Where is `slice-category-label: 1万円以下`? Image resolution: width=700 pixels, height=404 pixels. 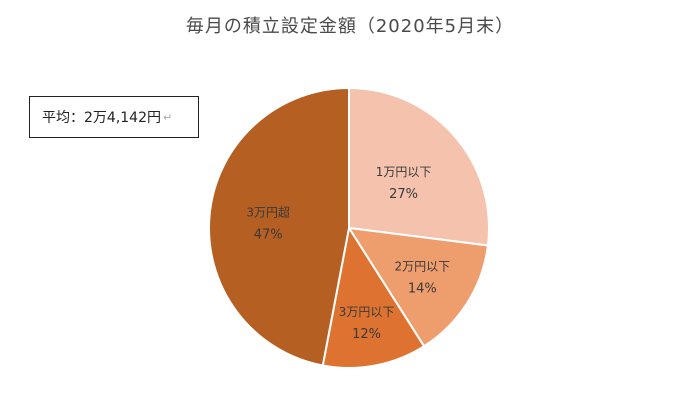 slice-category-label: 1万円以下 is located at coordinates (404, 172).